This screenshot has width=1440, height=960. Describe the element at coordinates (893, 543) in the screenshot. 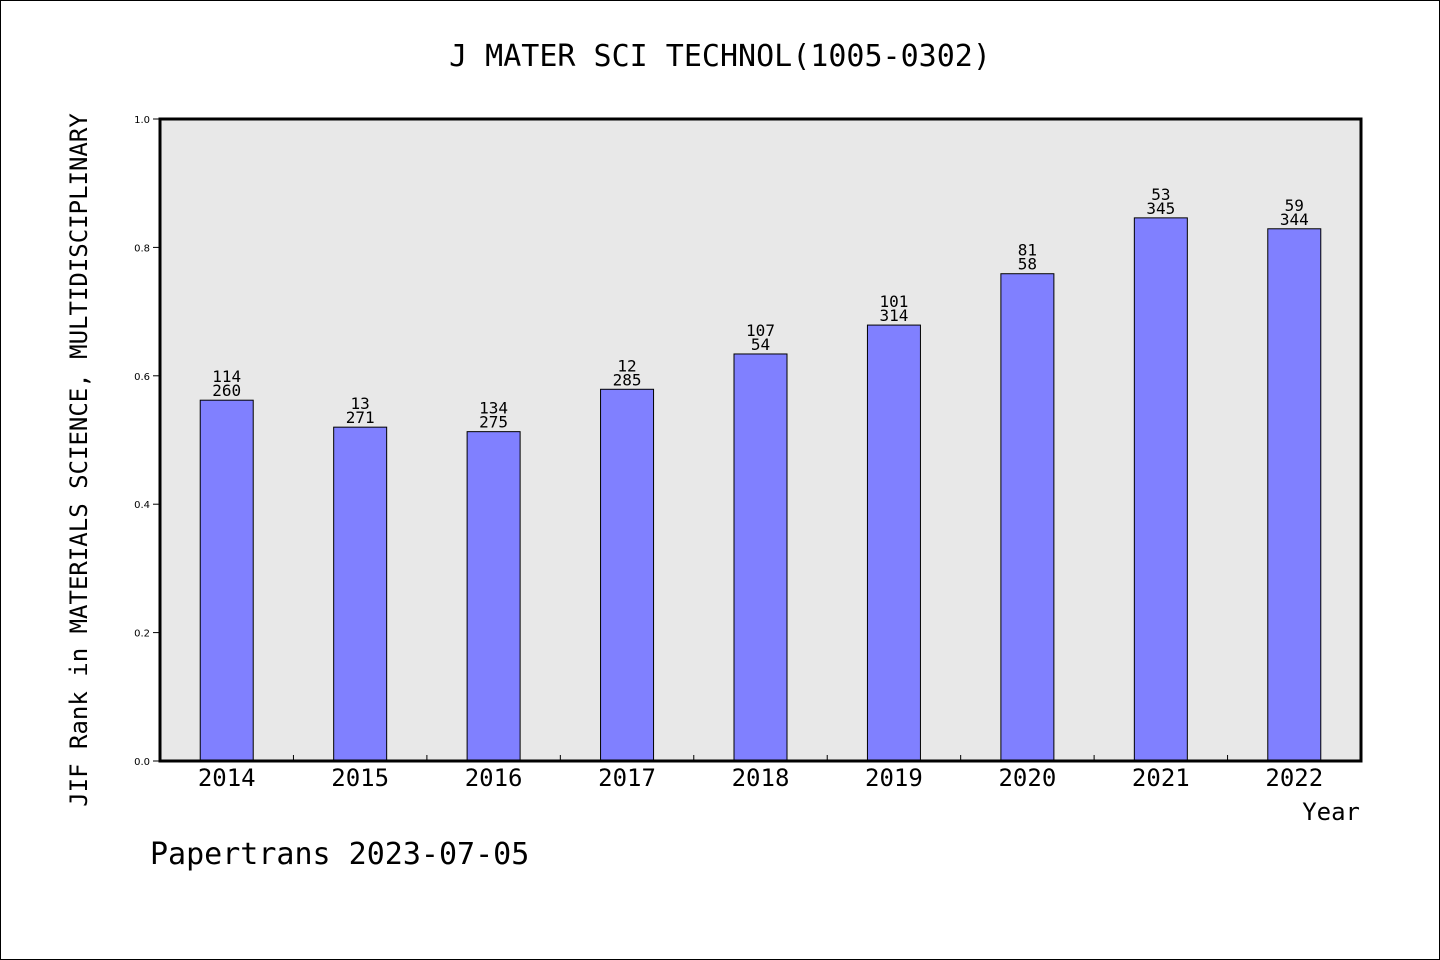

I see `bar-2019` at that location.